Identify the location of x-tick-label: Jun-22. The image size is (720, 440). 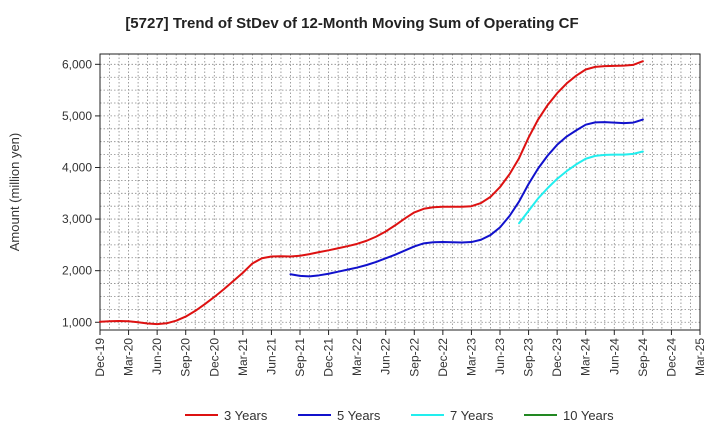
(386, 356).